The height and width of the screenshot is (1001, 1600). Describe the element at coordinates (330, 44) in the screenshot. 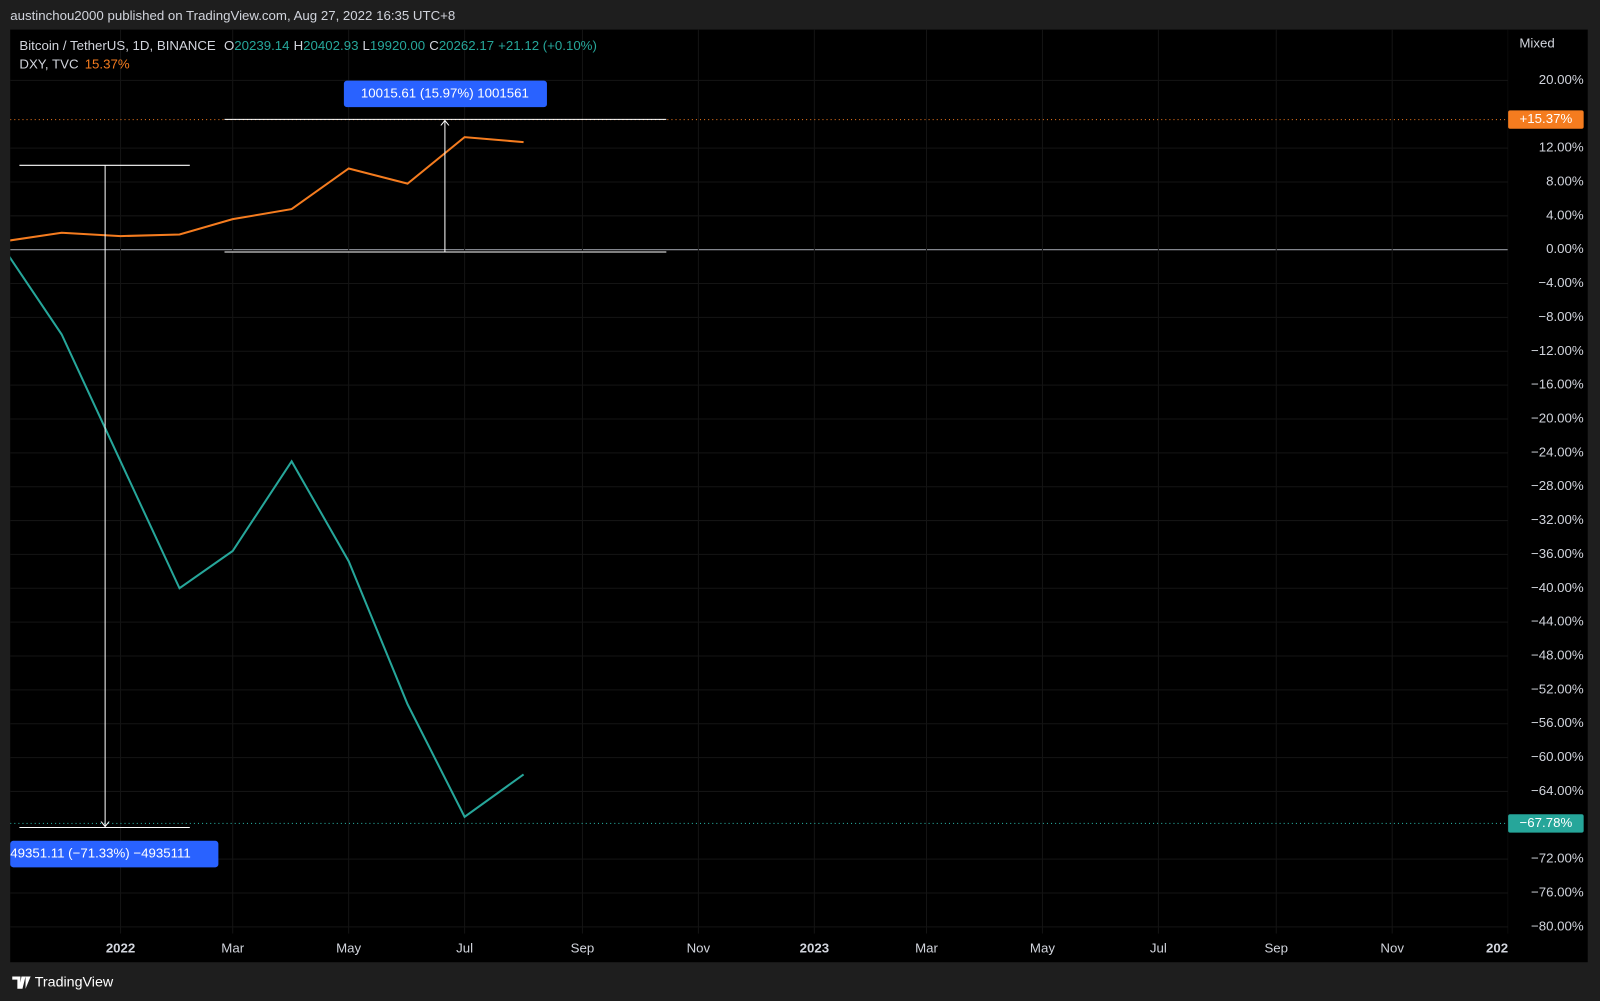

I see `ohlc-value: 20402.93` at that location.